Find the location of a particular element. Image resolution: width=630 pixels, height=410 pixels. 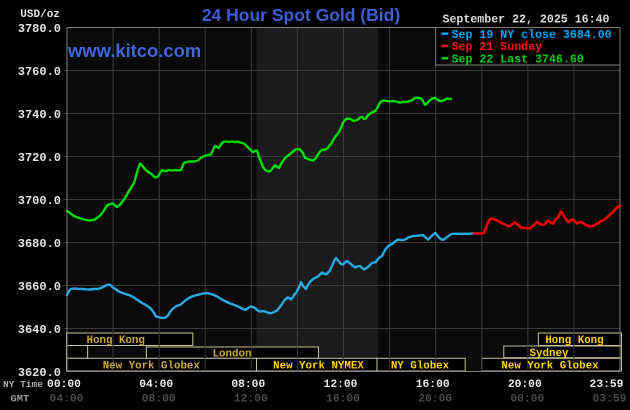

svg-text: 3760.0 is located at coordinates (39, 72).